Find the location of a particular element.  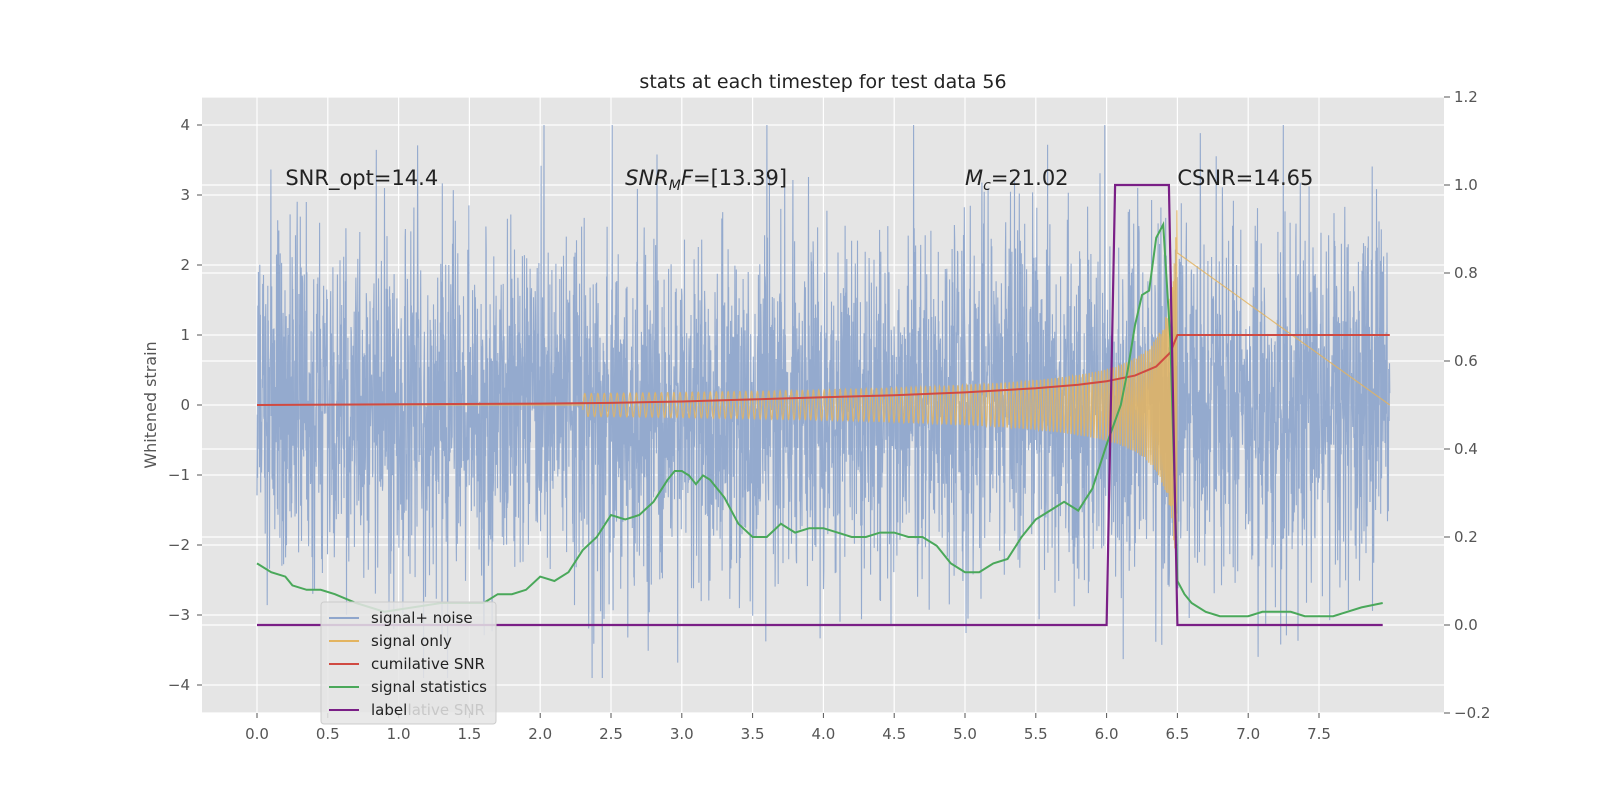

legend-label: signal+ noise is located at coordinates (422, 618).